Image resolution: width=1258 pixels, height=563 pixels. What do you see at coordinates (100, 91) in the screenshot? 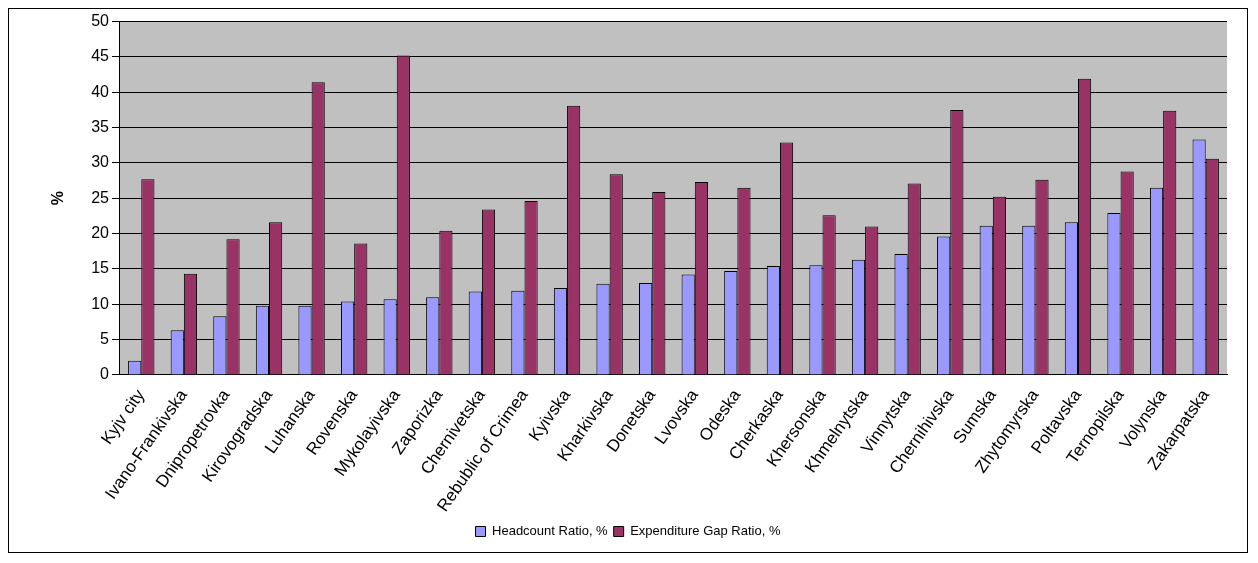
I see `y-tick-label: 40` at bounding box center [100, 91].